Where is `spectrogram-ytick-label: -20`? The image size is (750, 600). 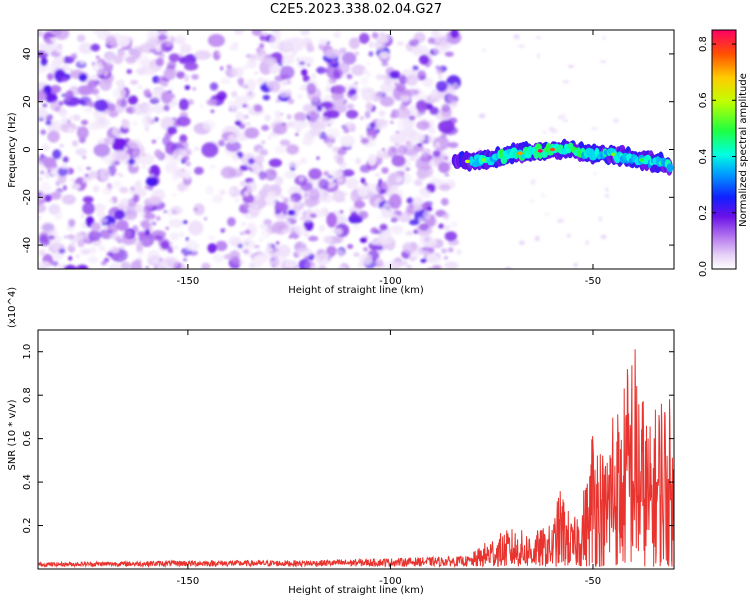 spectrogram-ytick-label: -20 is located at coordinates (27, 197).